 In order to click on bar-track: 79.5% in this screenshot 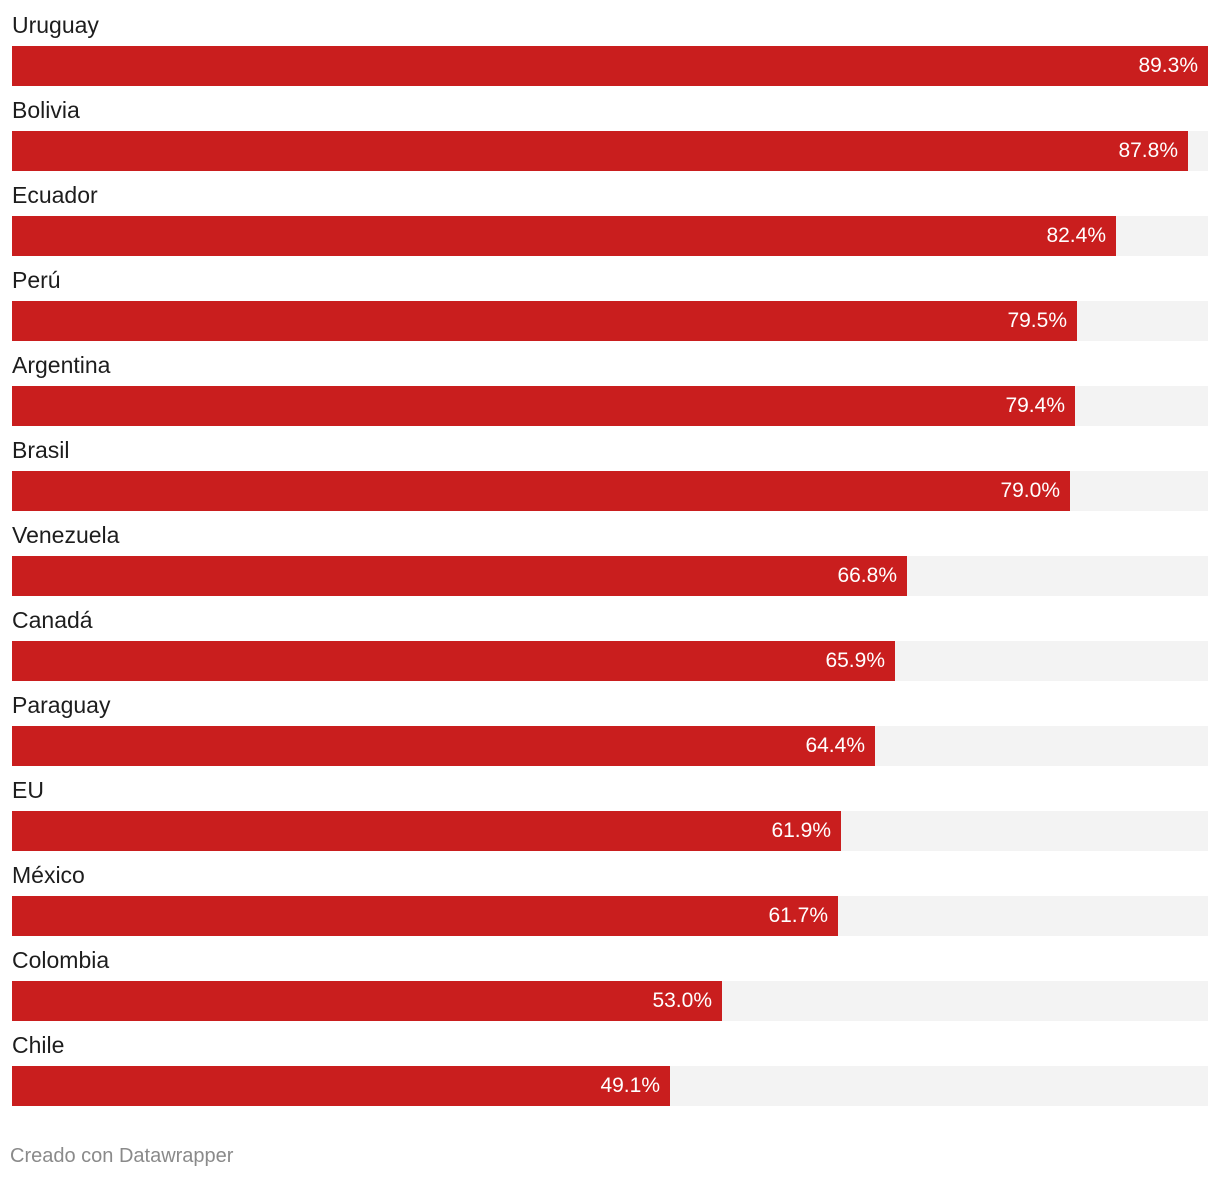, I will do `click(610, 321)`.